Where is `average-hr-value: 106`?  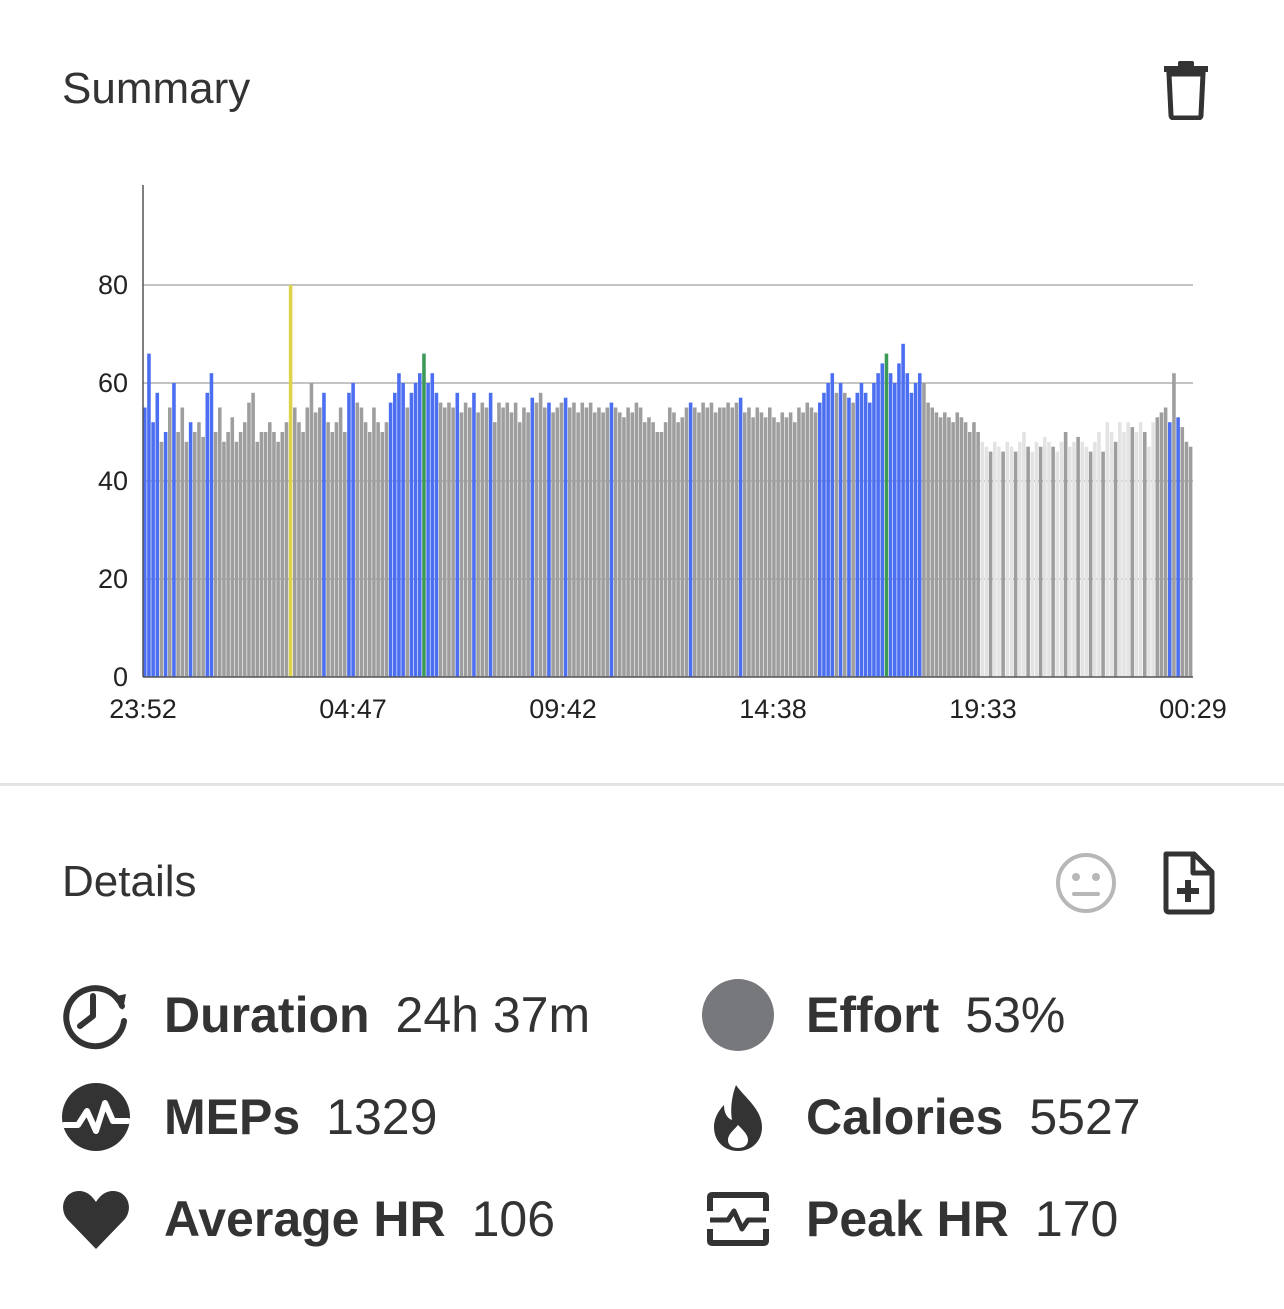 average-hr-value: 106 is located at coordinates (513, 1219).